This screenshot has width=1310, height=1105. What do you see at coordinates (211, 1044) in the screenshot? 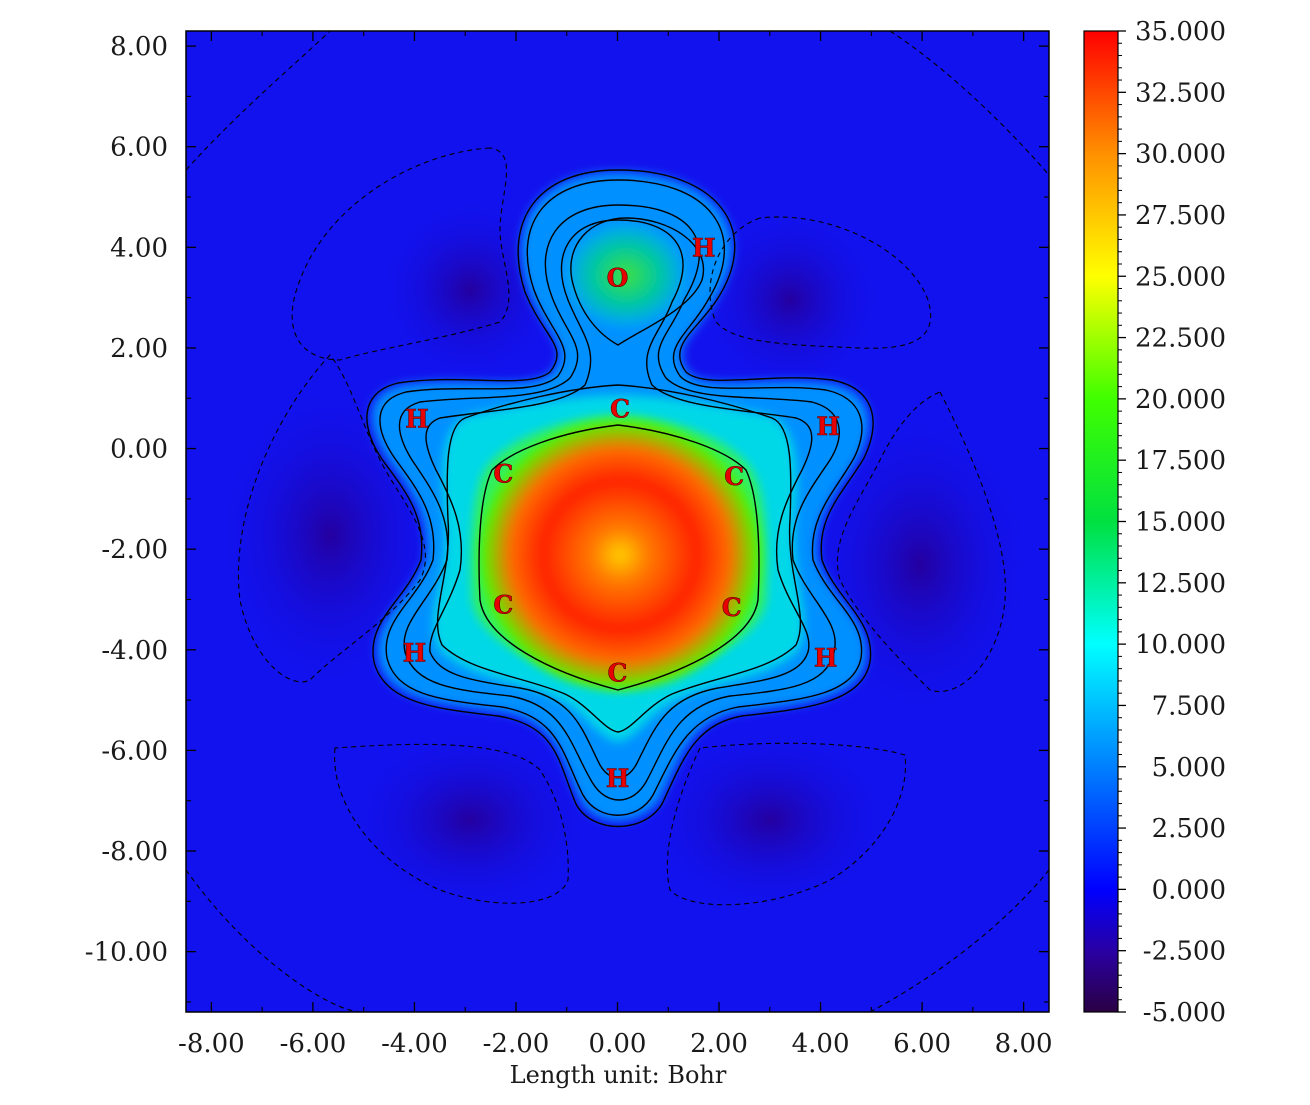
I see `x-tick-label: -8.00` at bounding box center [211, 1044].